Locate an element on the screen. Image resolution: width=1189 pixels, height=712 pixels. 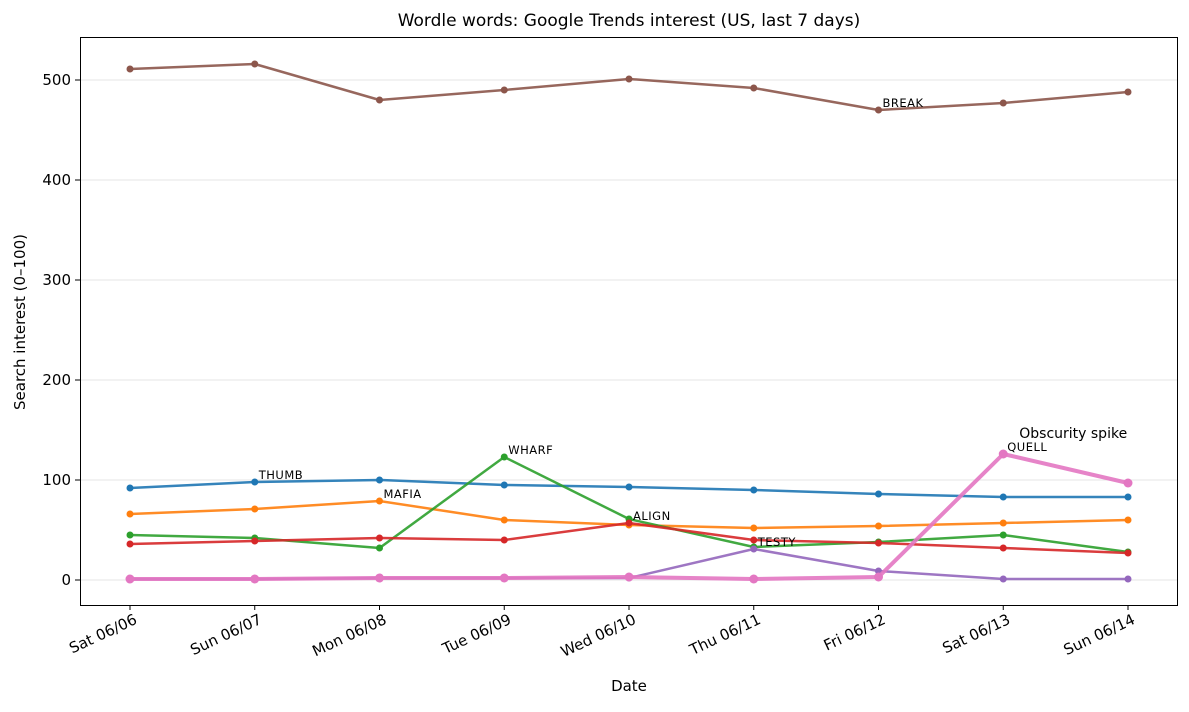
y-tick-label: 200 is located at coordinates (56, 380).